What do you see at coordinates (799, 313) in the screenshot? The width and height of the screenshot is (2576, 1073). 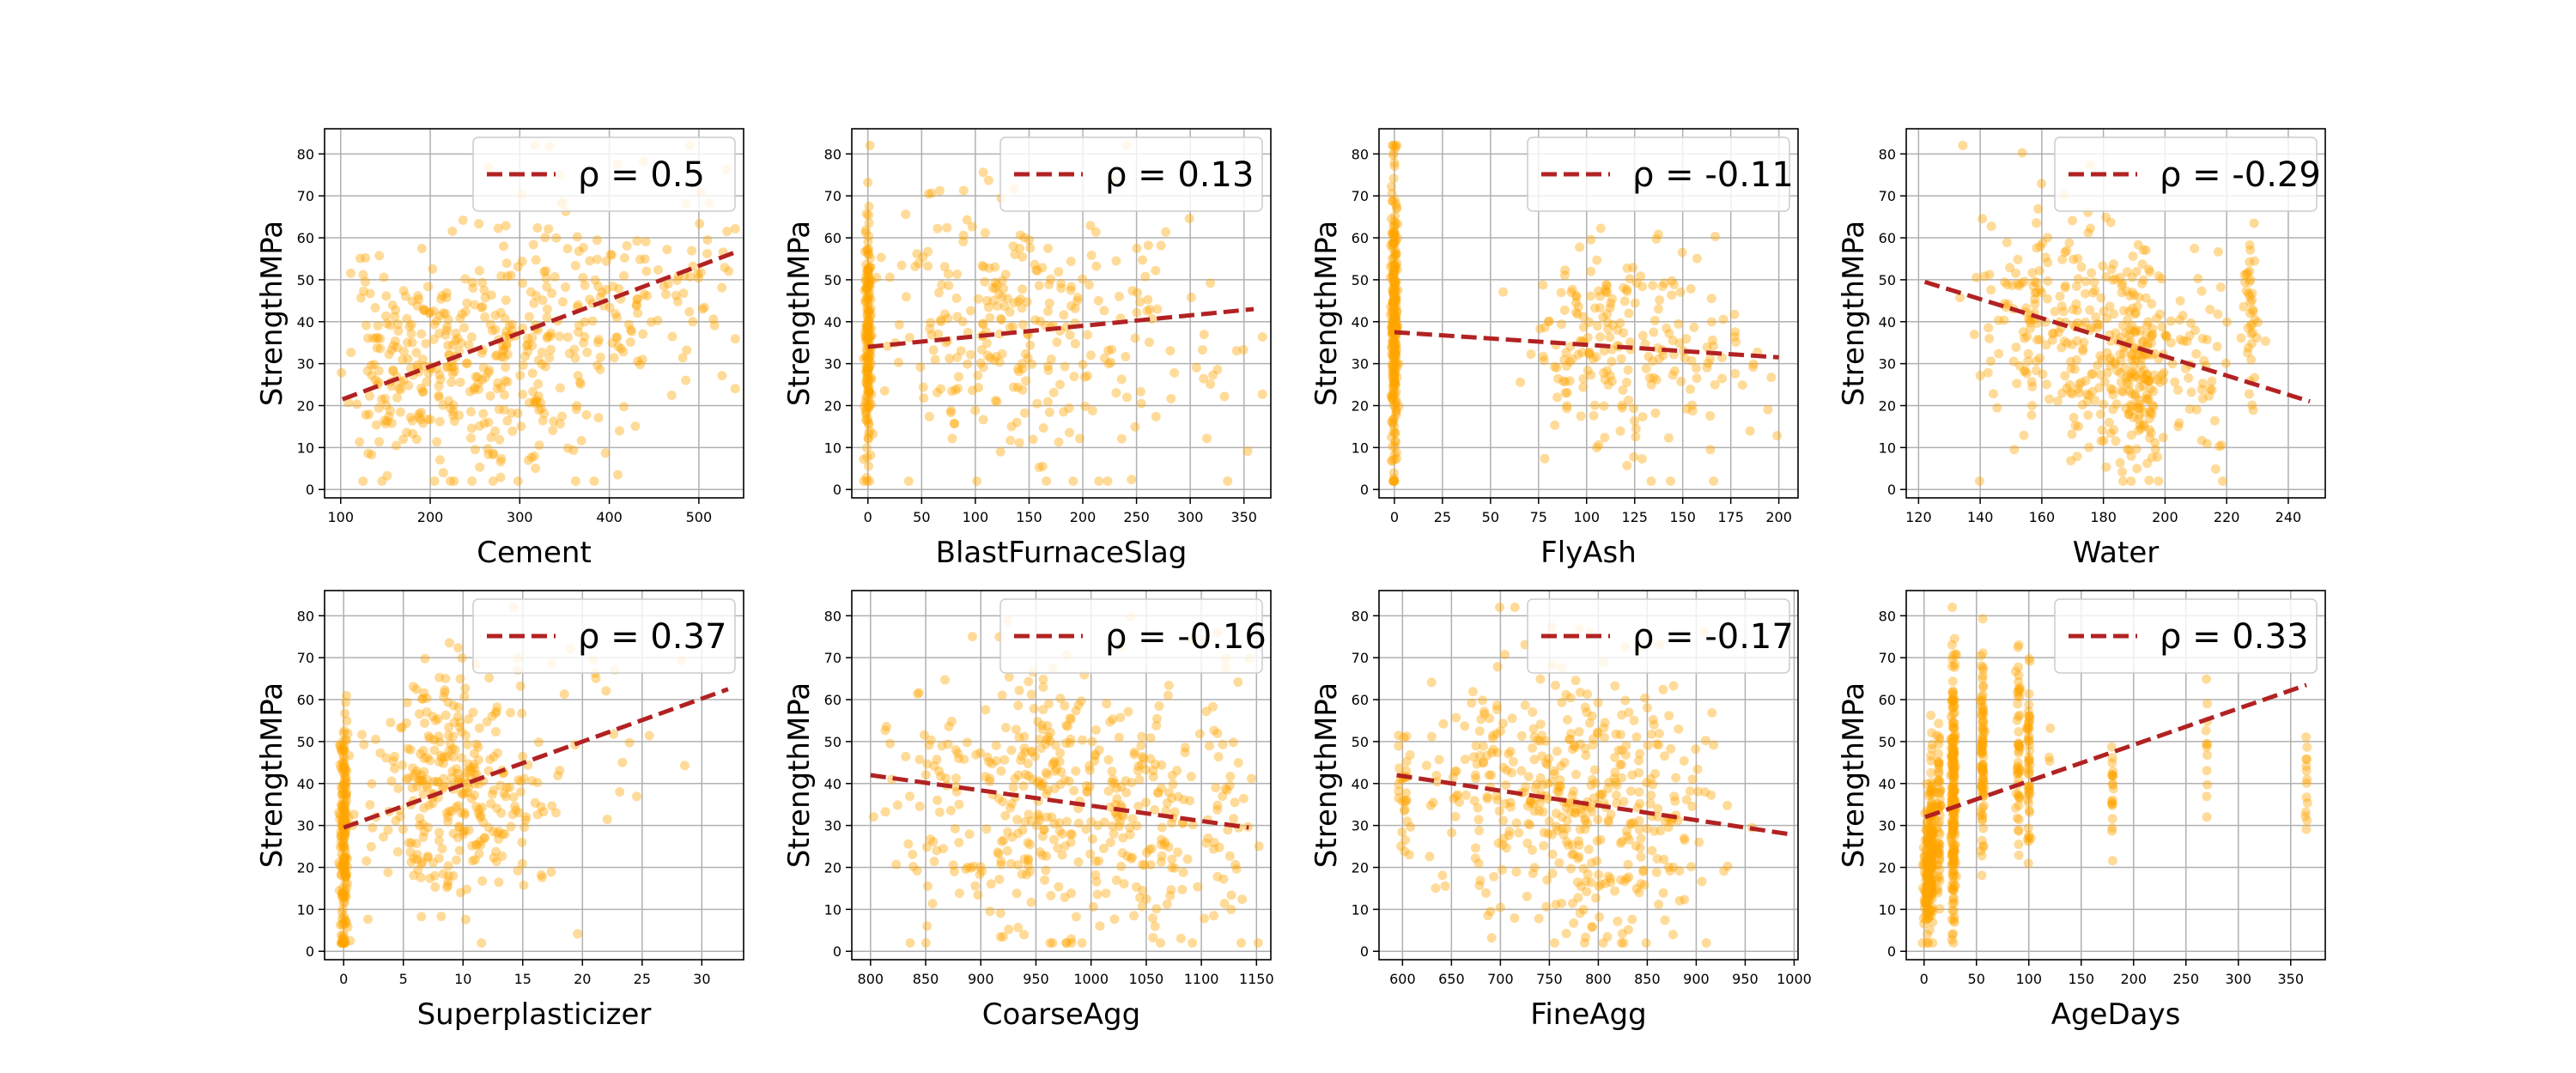 I see `y-axis-label: StrengthMPa` at bounding box center [799, 313].